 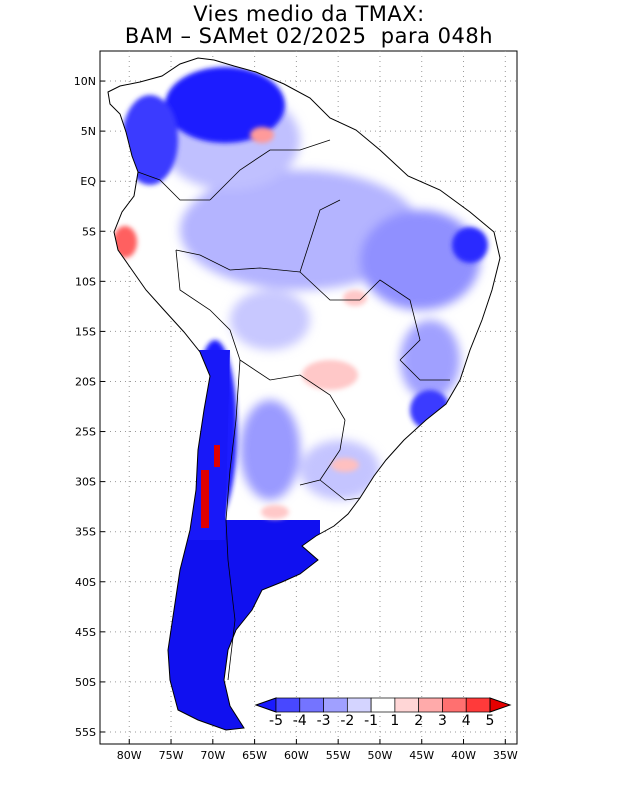 What do you see at coordinates (262, 135) in the screenshot?
I see `warm-region-guyana` at bounding box center [262, 135].